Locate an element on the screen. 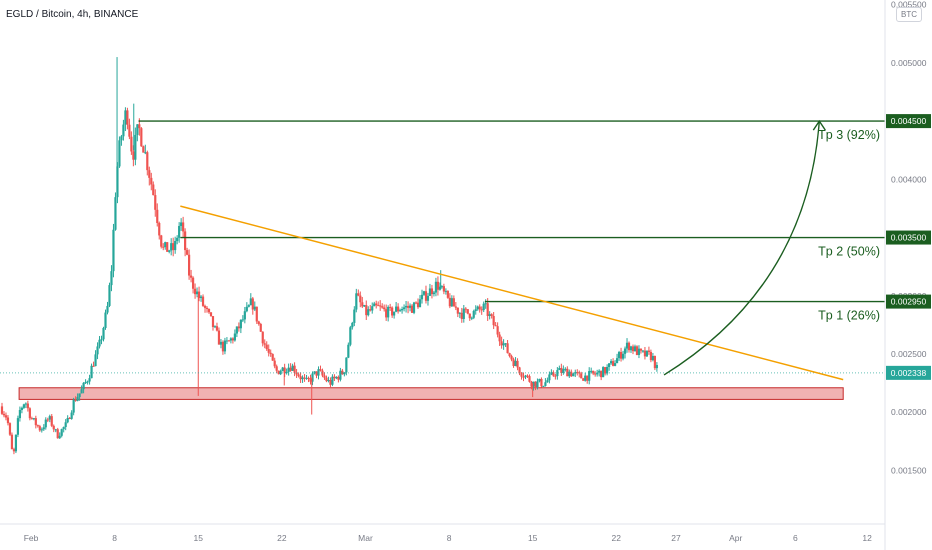 The width and height of the screenshot is (932, 550). x-tick-label: 6 is located at coordinates (795, 538).